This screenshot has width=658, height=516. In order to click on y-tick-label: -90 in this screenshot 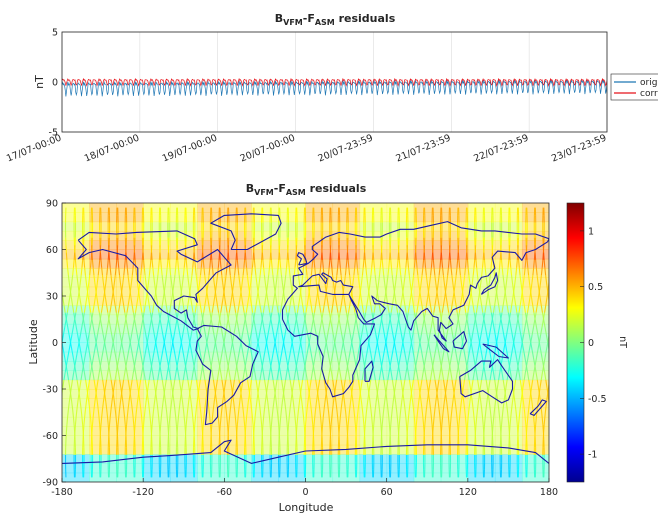, I will do `click(50, 483)`.